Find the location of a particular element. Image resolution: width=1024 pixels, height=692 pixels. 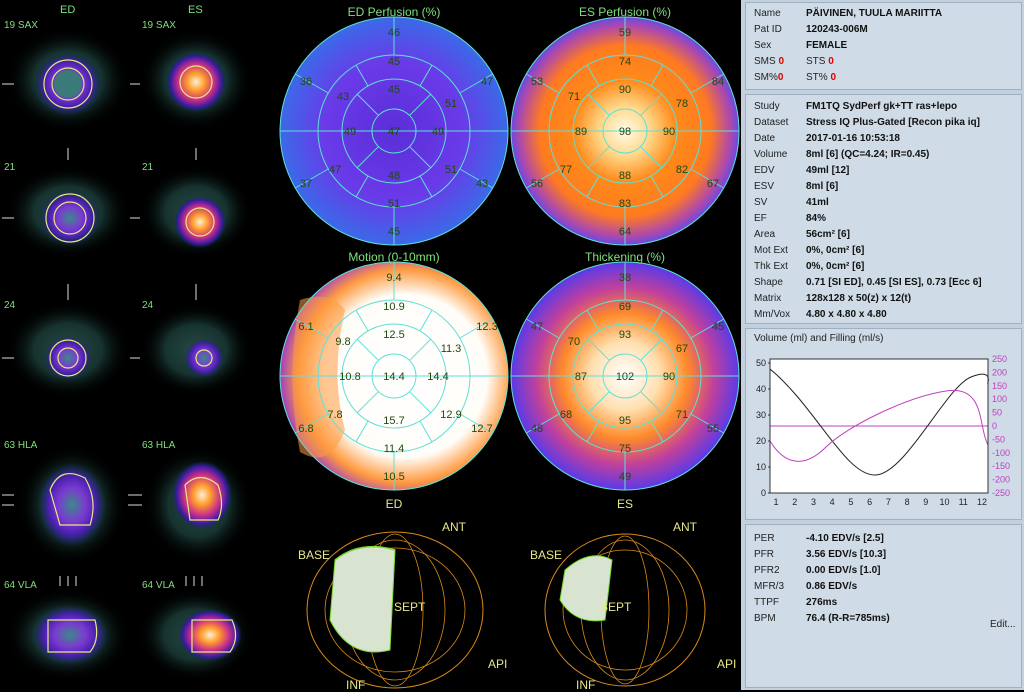

ed-3d-sept-label: SEPT is located at coordinates (410, 607).